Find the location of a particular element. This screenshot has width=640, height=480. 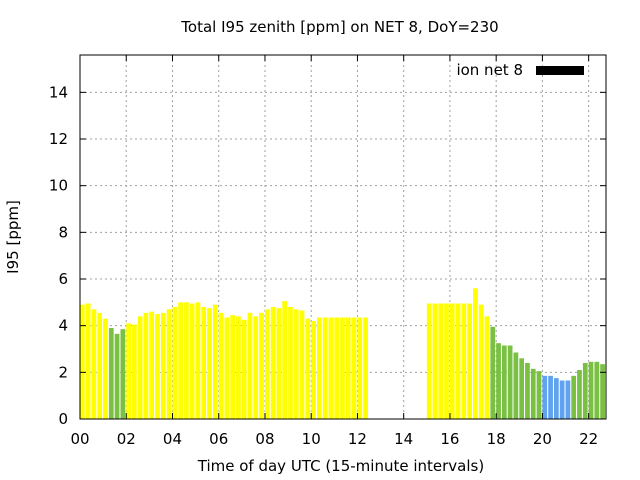

y-tick-label: 8 is located at coordinates (63, 232).